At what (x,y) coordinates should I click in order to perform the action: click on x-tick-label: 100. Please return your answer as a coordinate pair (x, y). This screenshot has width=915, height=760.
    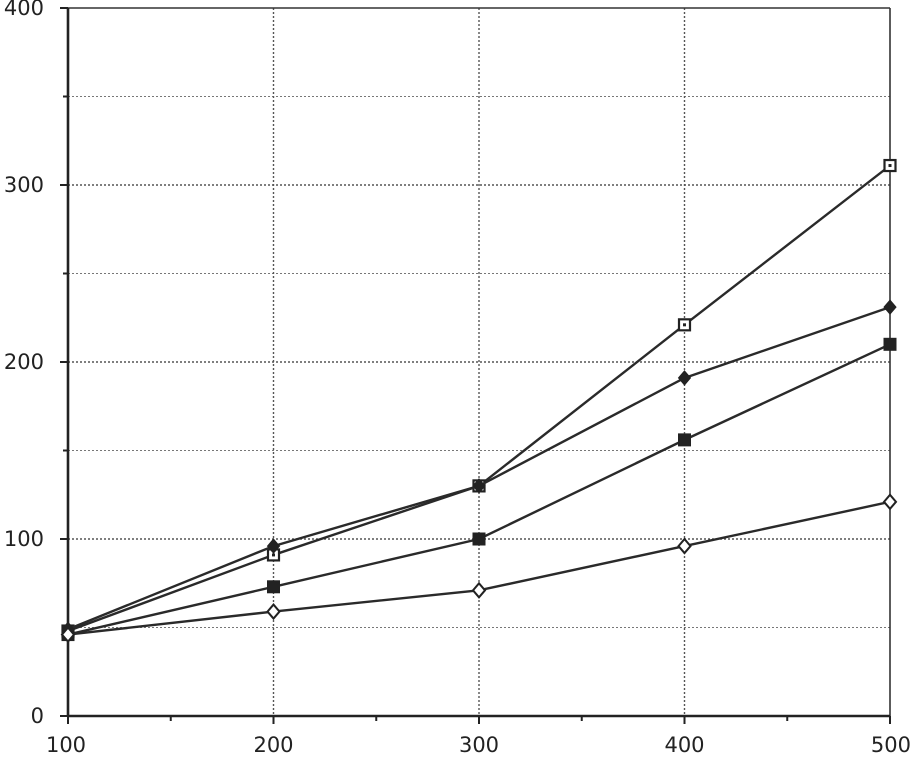
    Looking at the image, I should click on (66, 745).